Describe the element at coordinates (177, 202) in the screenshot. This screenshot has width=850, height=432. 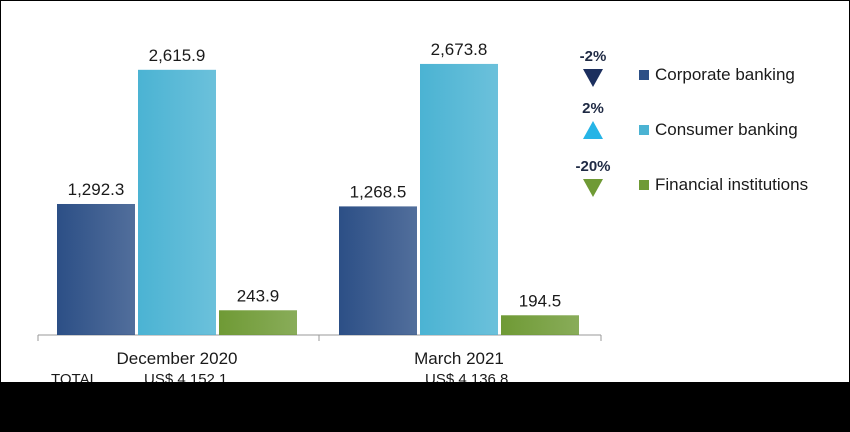
I see `bar-consumer-banking-dec-2020` at that location.